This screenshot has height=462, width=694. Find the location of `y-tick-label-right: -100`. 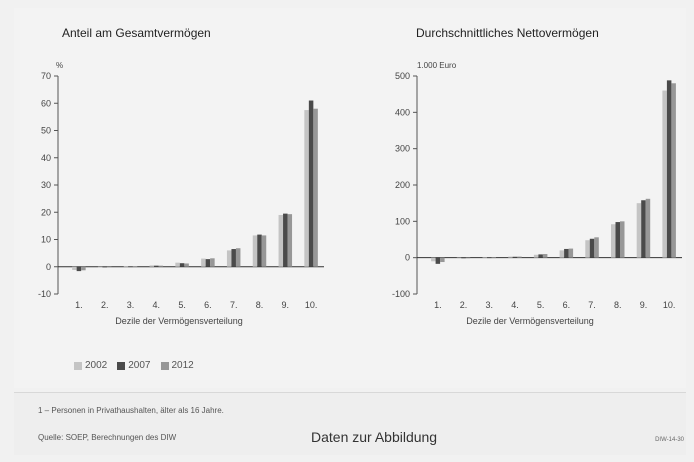

y-tick-label-right: -100 is located at coordinates (401, 294).